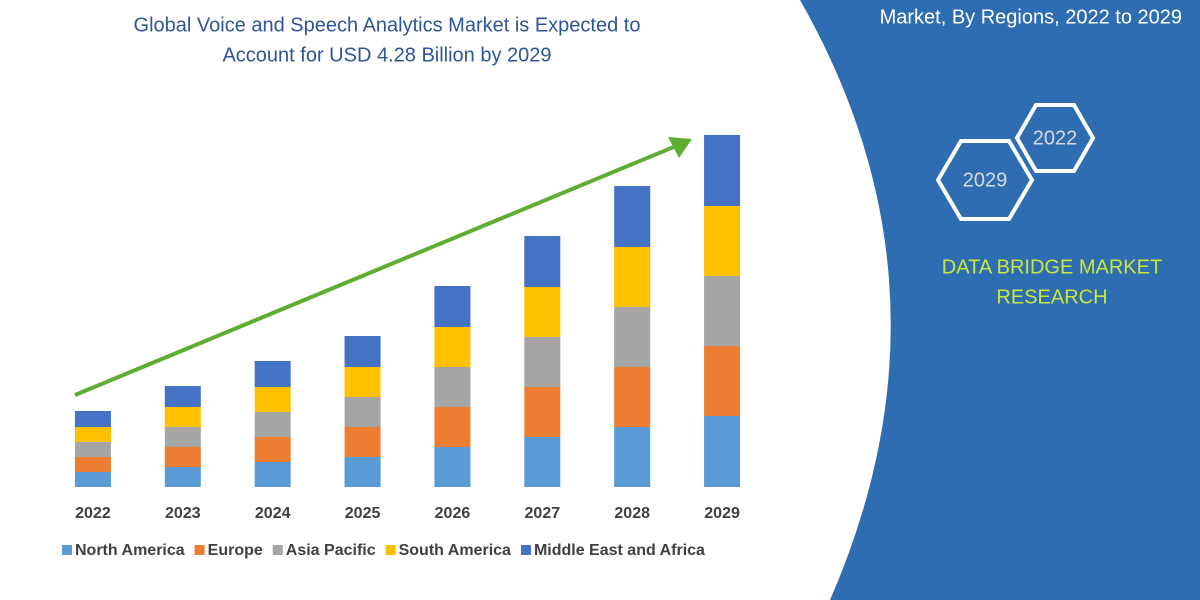 This screenshot has height=600, width=1200. What do you see at coordinates (1051, 297) in the screenshot?
I see `brand: RESEARCH` at bounding box center [1051, 297].